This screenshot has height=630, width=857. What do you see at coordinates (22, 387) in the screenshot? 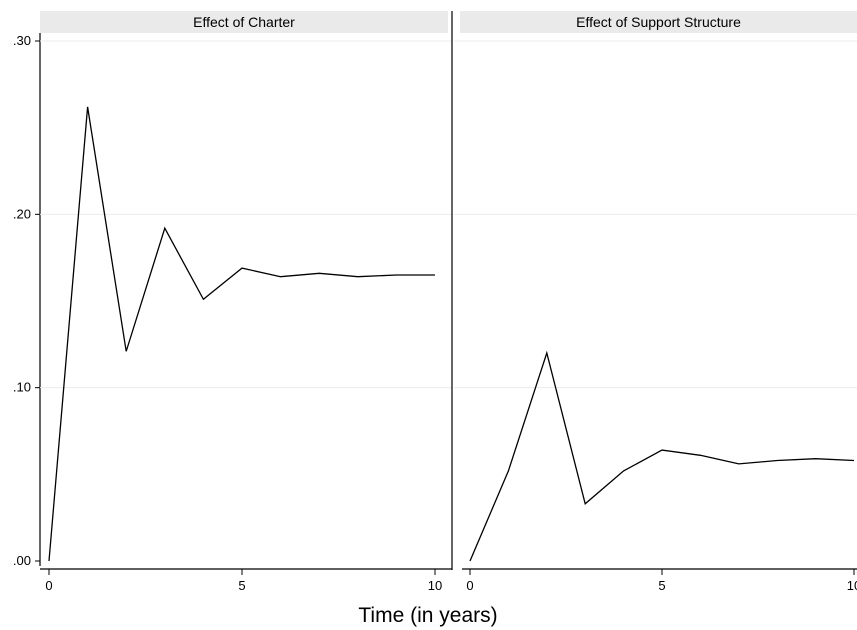
I see `y-tick-label: .10` at bounding box center [22, 387].